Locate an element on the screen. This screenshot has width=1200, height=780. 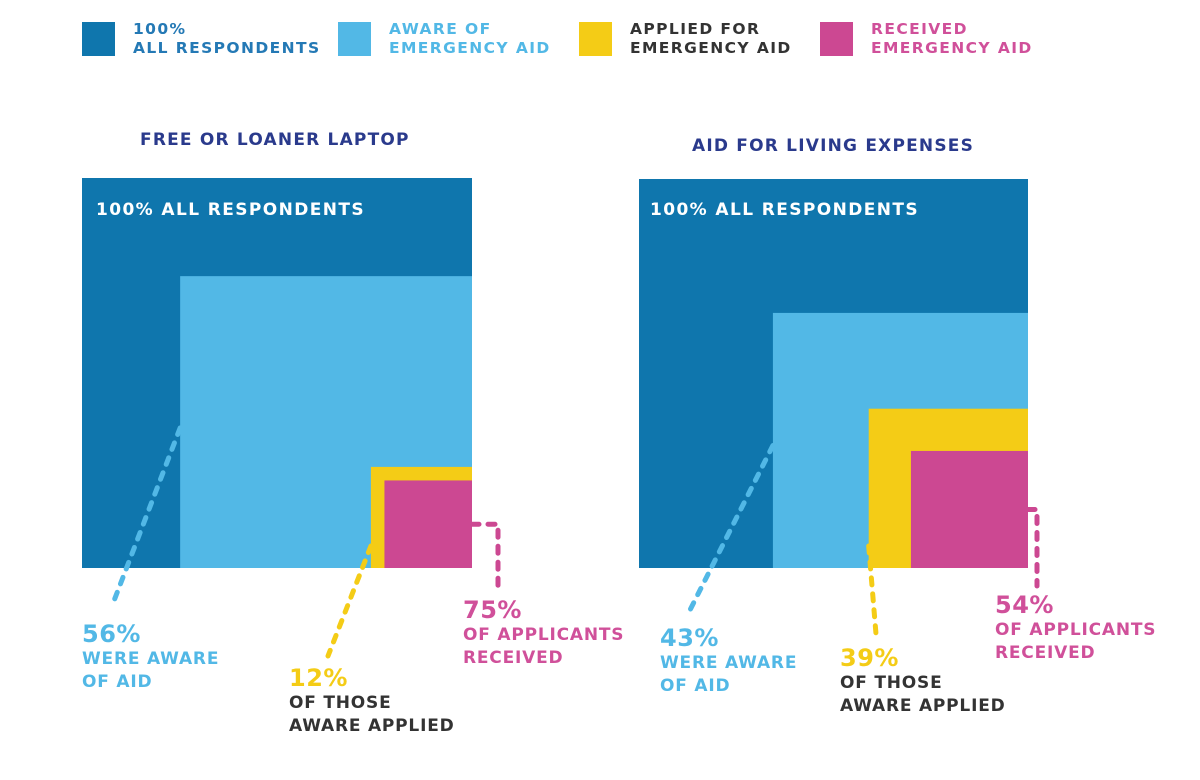
legend-label-line: 100% is located at coordinates (160, 29).